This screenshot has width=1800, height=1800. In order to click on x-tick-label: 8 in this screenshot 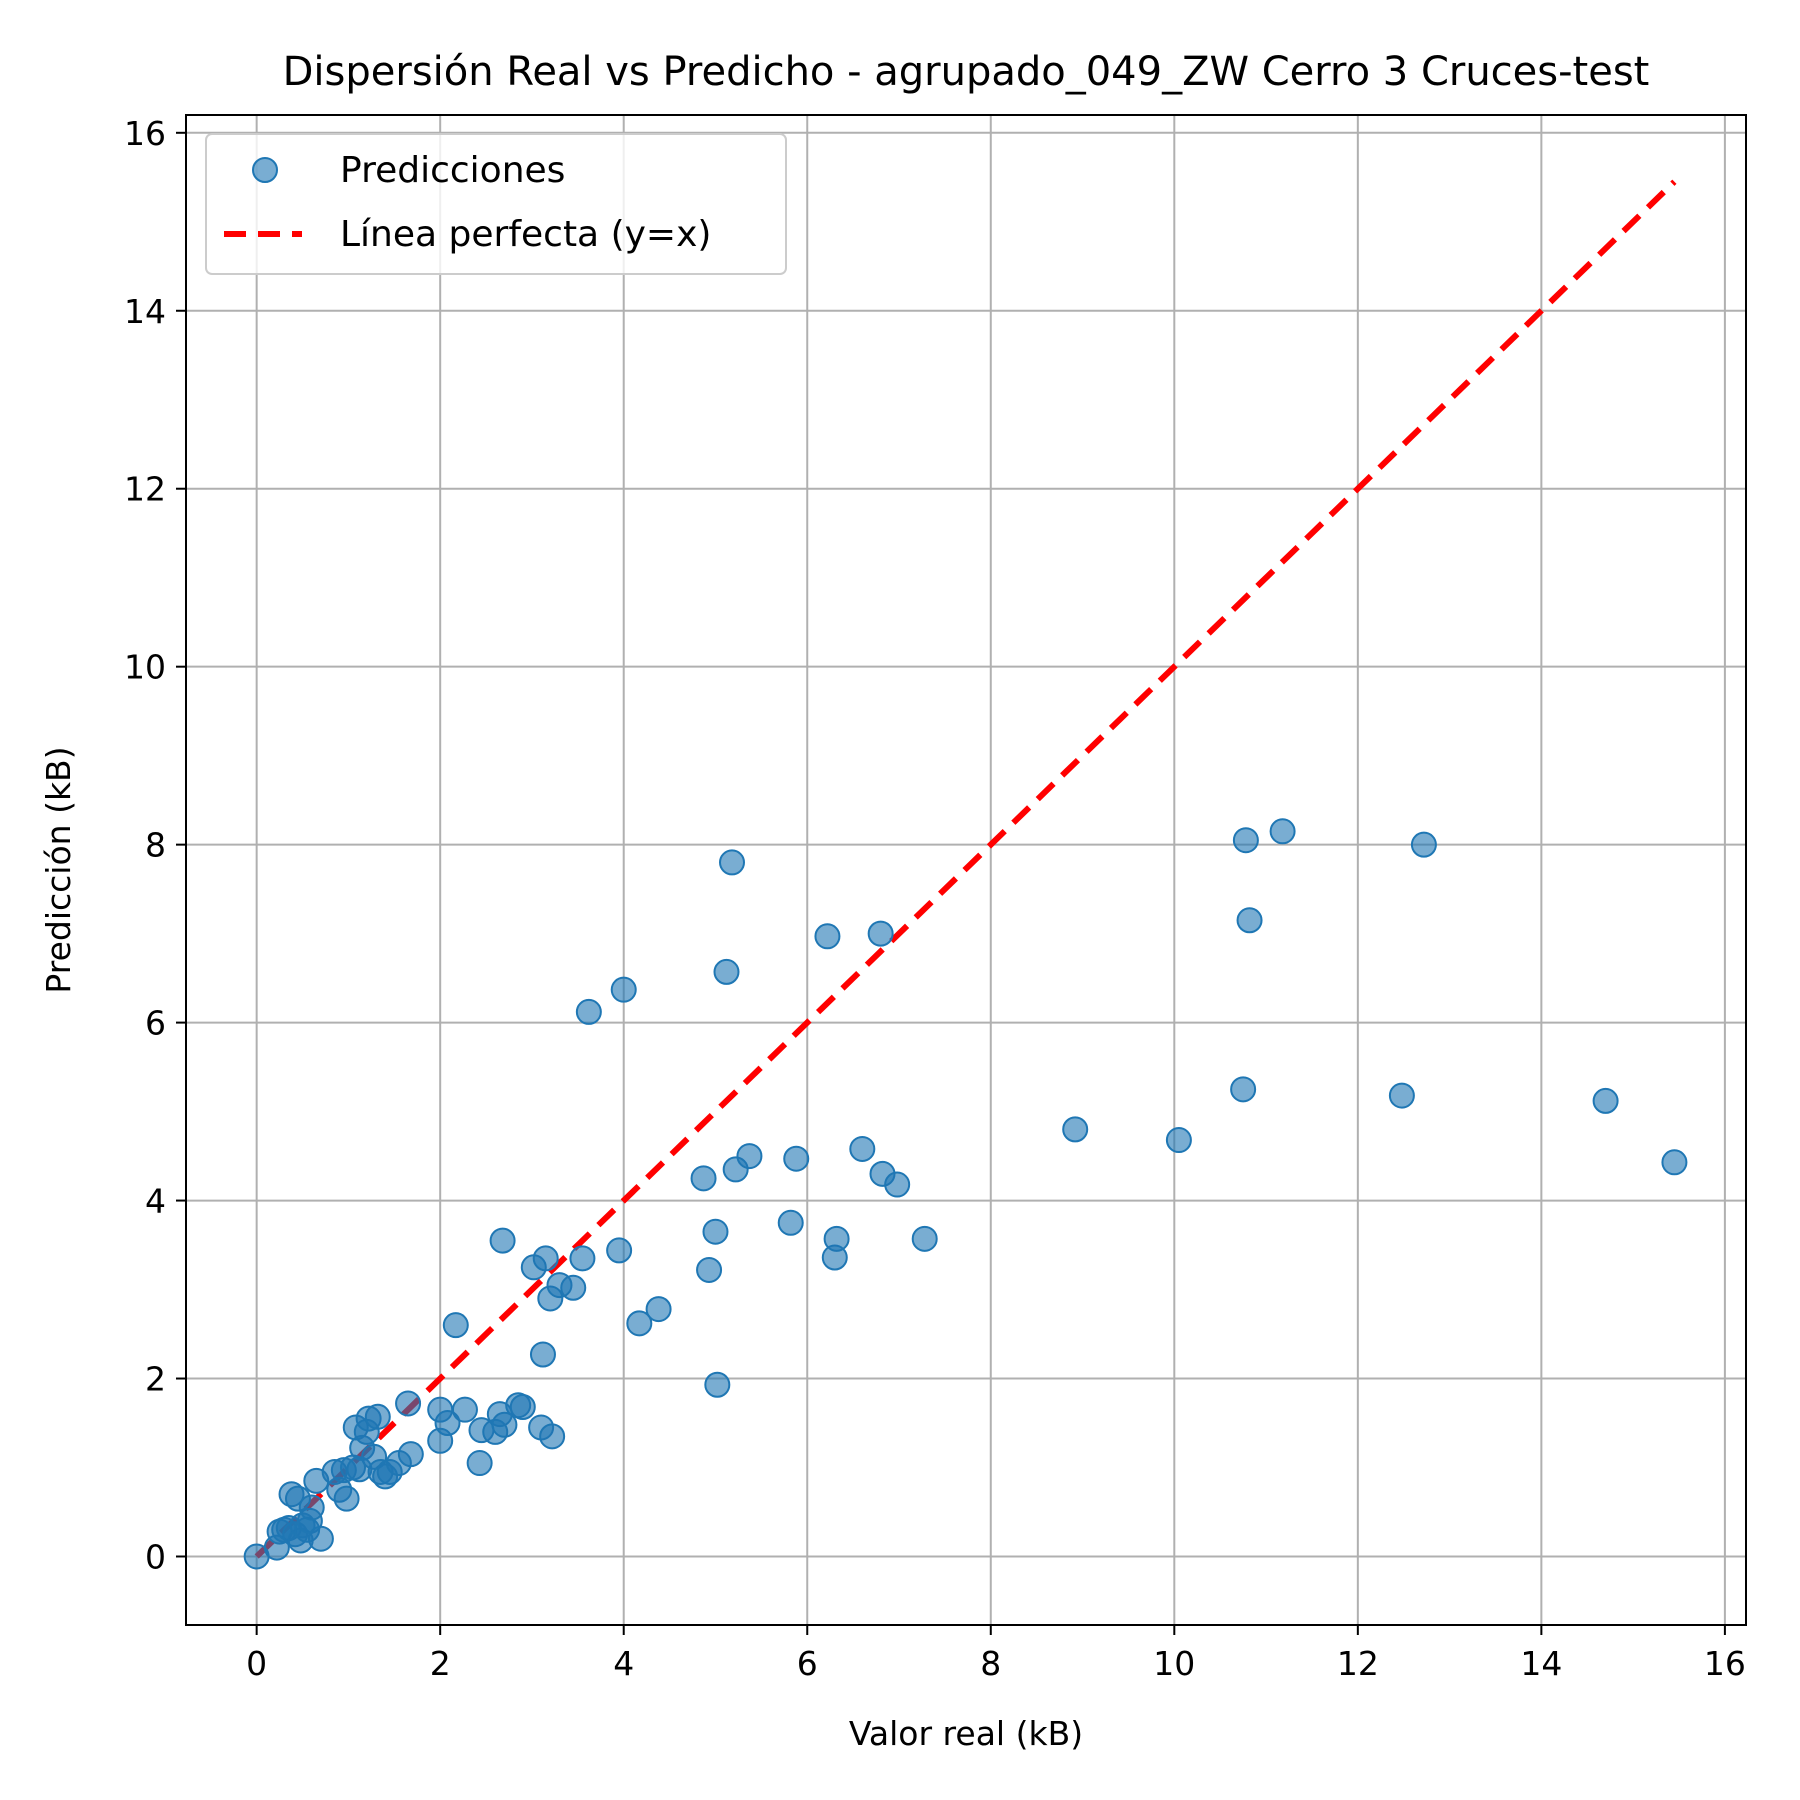, I will do `click(990, 1663)`.